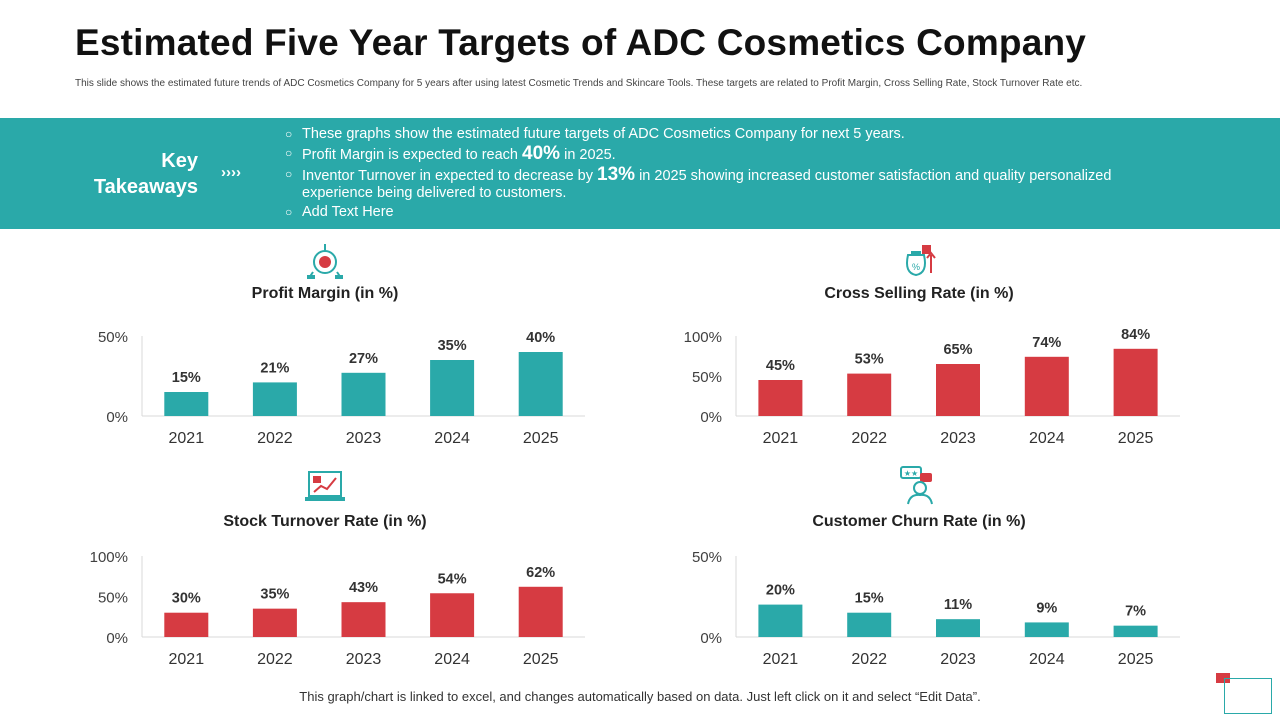 The width and height of the screenshot is (1280, 720). What do you see at coordinates (325, 293) in the screenshot?
I see `chart-title-profit-margin: Profit Margin (in %)` at bounding box center [325, 293].